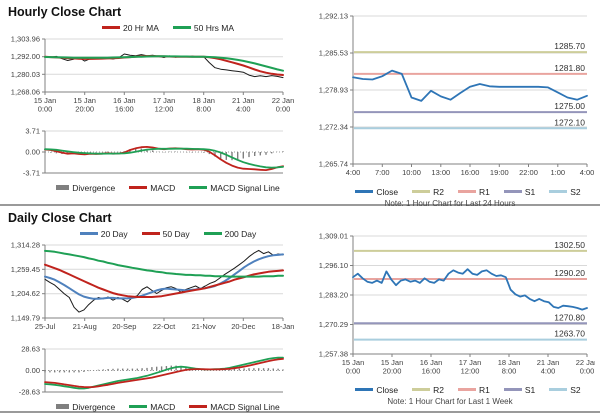 Image resolution: width=600 pixels, height=413 pixels. What do you see at coordinates (450, 401) in the screenshot?
I see `pivot-1week-note: Note: 1 Hour Chart for Last 1 Week` at bounding box center [450, 401].